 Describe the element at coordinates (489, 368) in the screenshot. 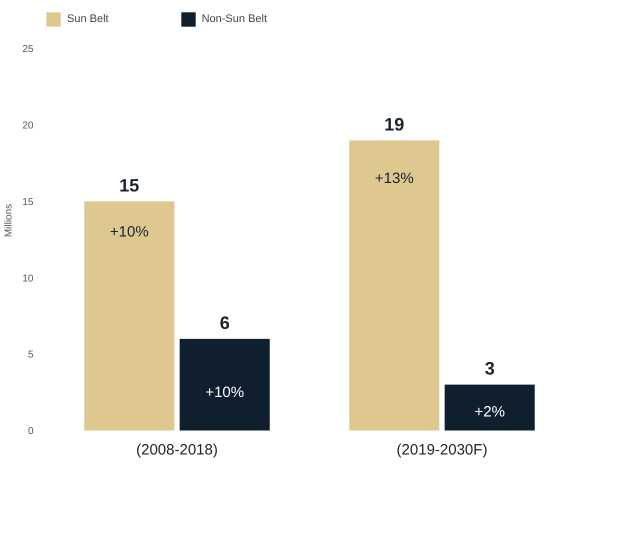

I see `data-label: 3` at that location.